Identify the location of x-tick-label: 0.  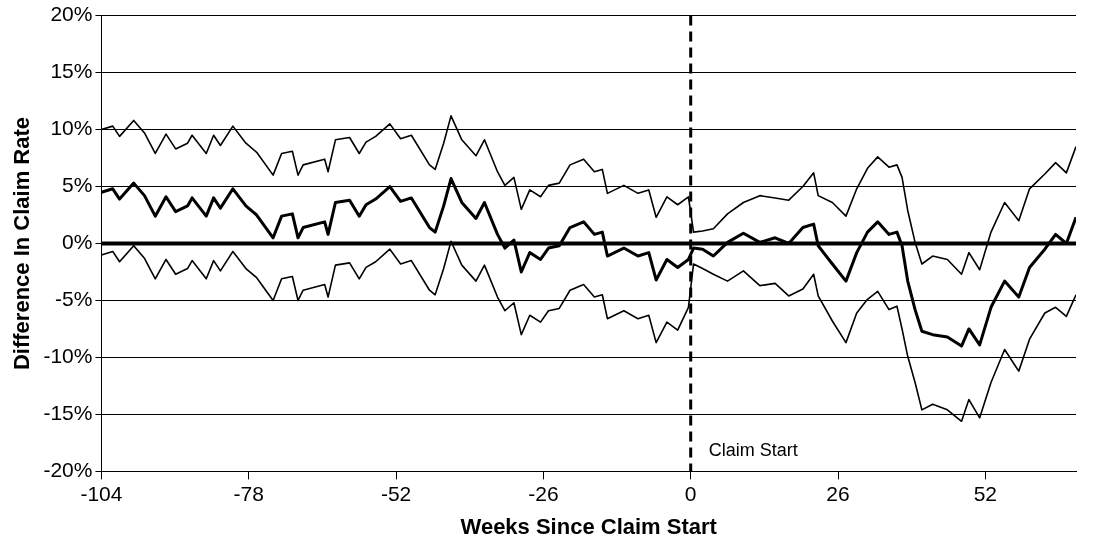
(690, 493).